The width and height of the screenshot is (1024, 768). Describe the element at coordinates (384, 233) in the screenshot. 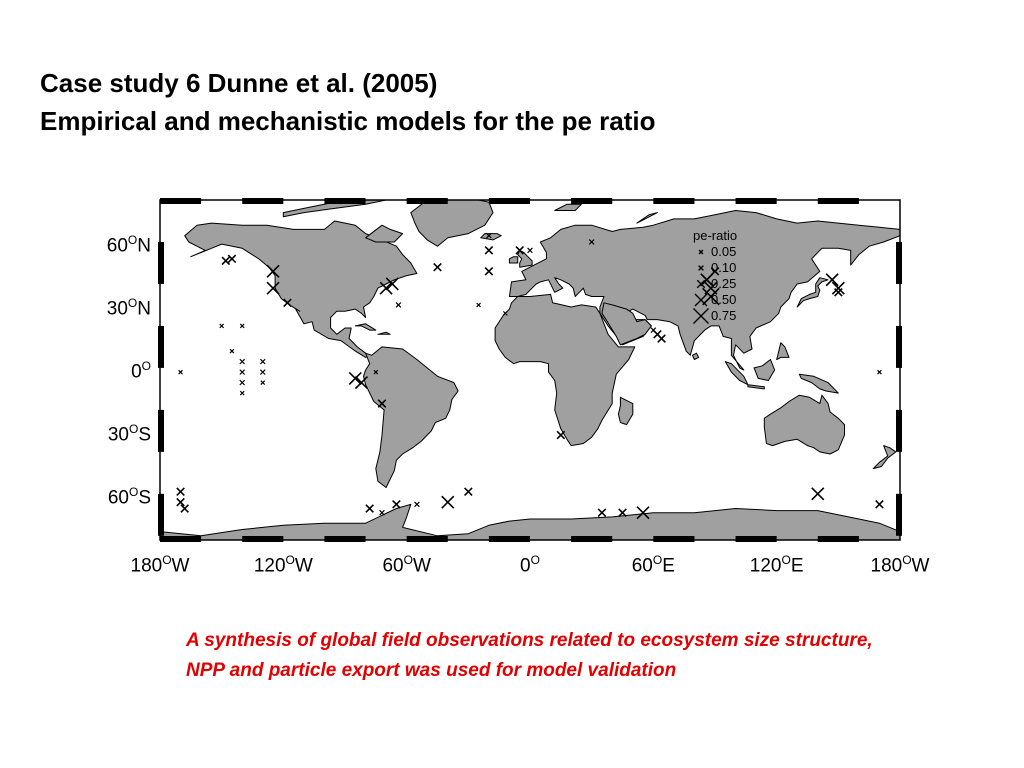

I see `landmass-baffin` at that location.